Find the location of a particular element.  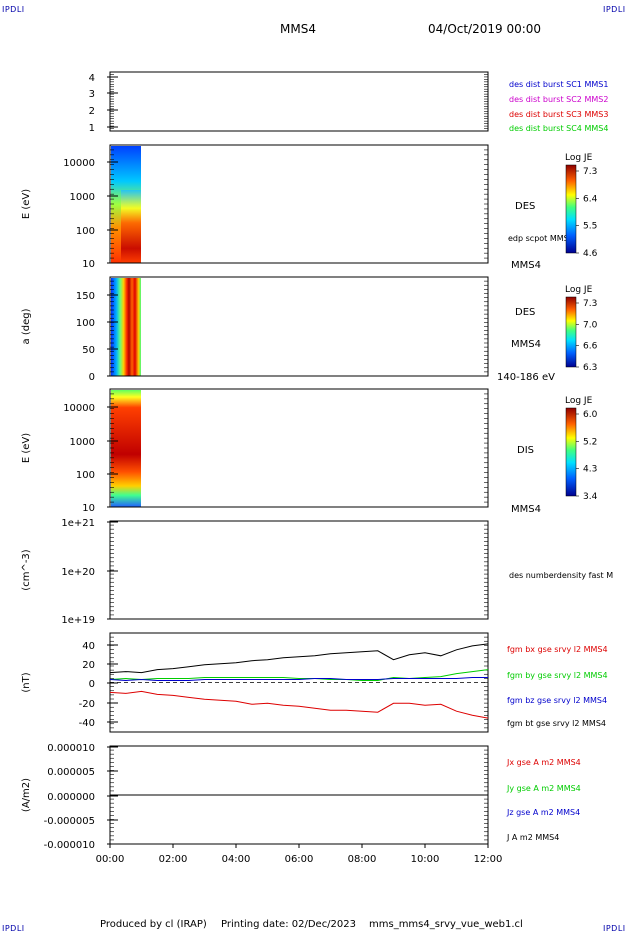

dis-energy-y-tick-label: 10 is located at coordinates (88, 508).